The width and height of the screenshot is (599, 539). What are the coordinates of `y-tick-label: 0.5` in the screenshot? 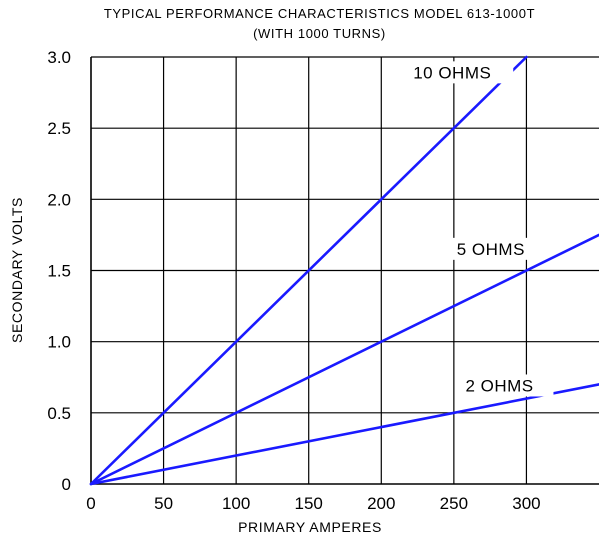 It's located at (59, 413).